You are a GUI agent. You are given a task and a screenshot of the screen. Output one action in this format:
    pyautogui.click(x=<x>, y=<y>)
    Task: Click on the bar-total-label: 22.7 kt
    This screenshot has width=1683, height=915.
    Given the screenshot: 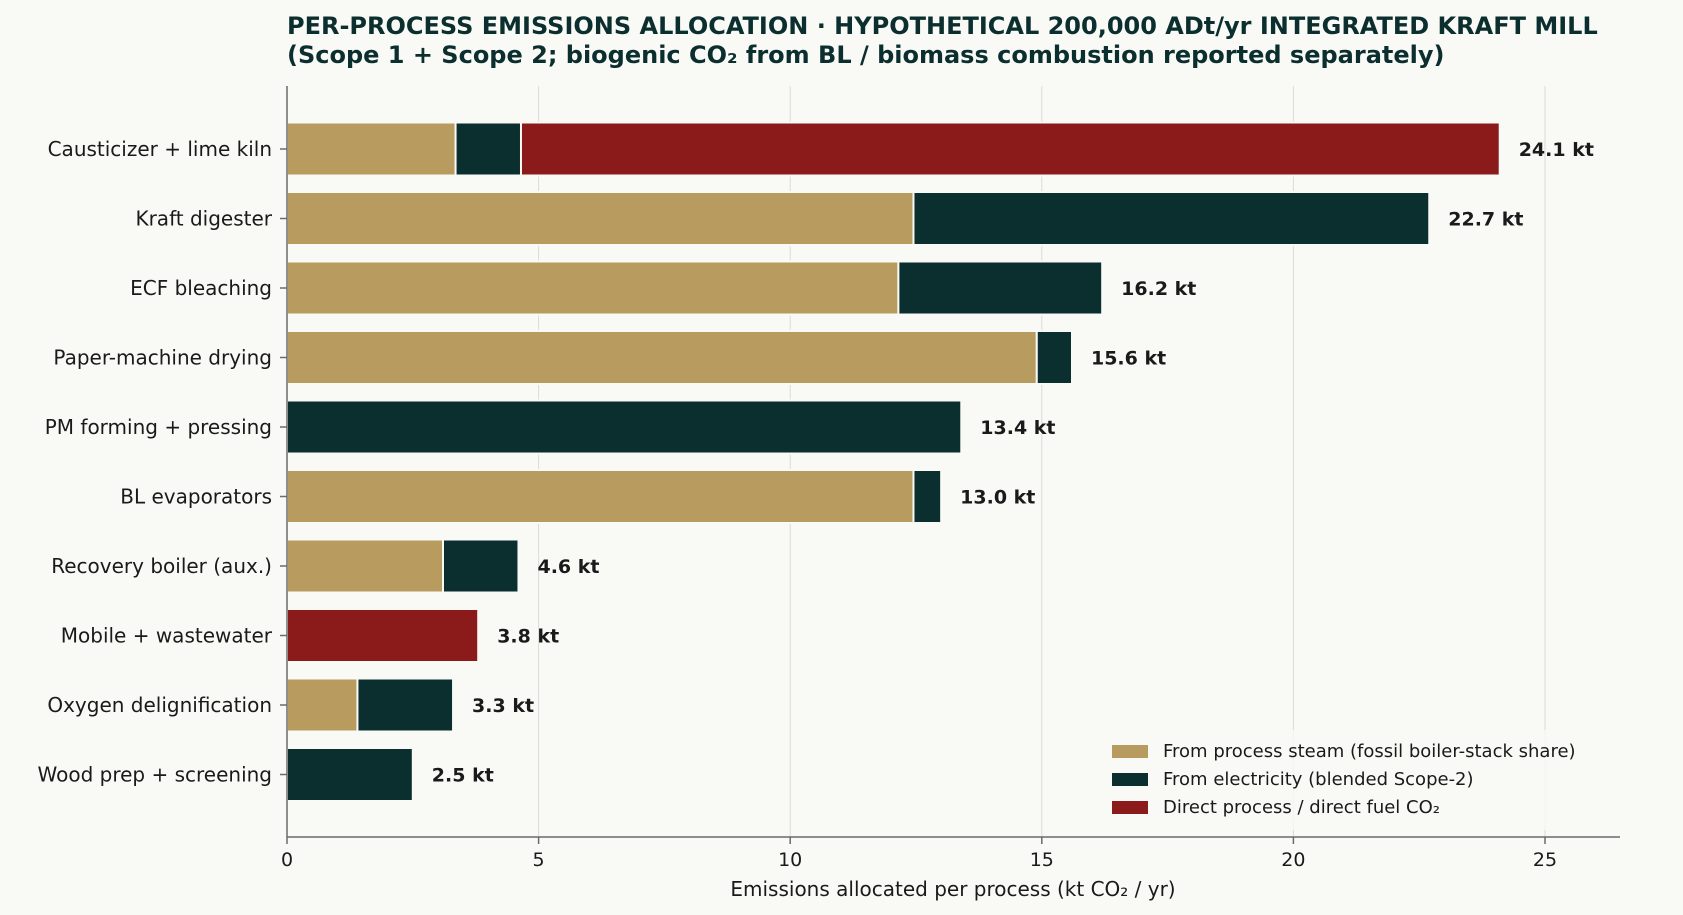 What is the action you would take?
    pyautogui.click(x=1485, y=220)
    